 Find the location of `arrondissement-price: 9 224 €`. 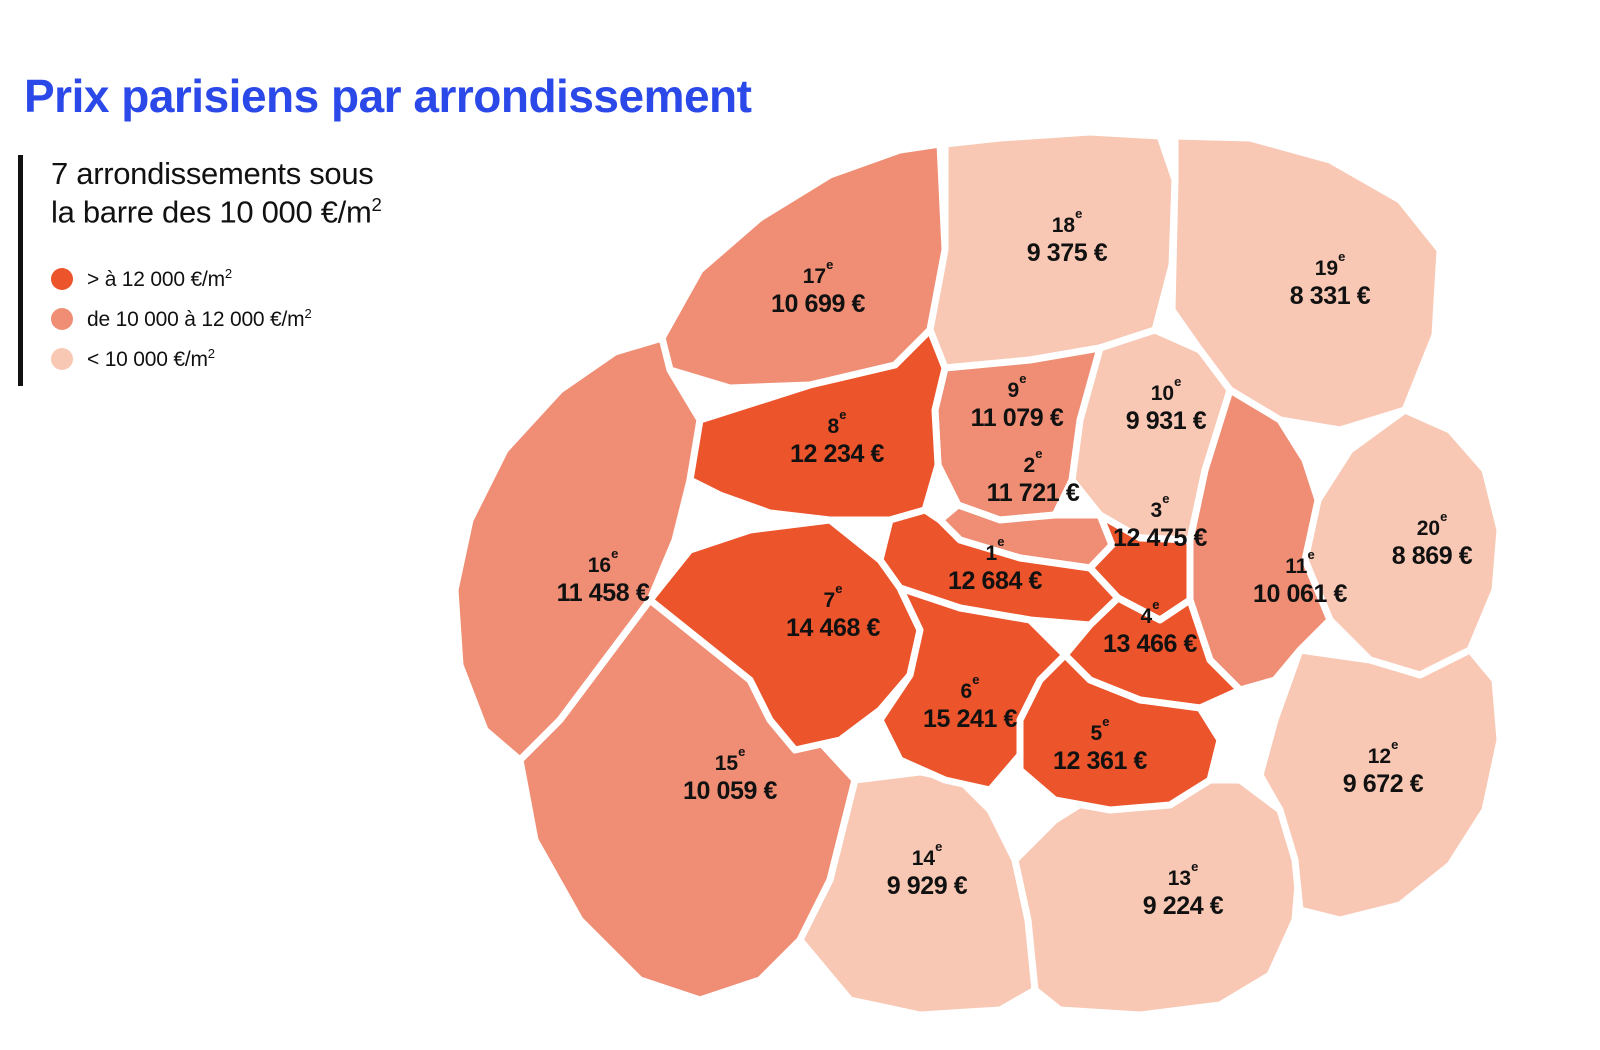

arrondissement-price: 9 224 € is located at coordinates (1183, 906).